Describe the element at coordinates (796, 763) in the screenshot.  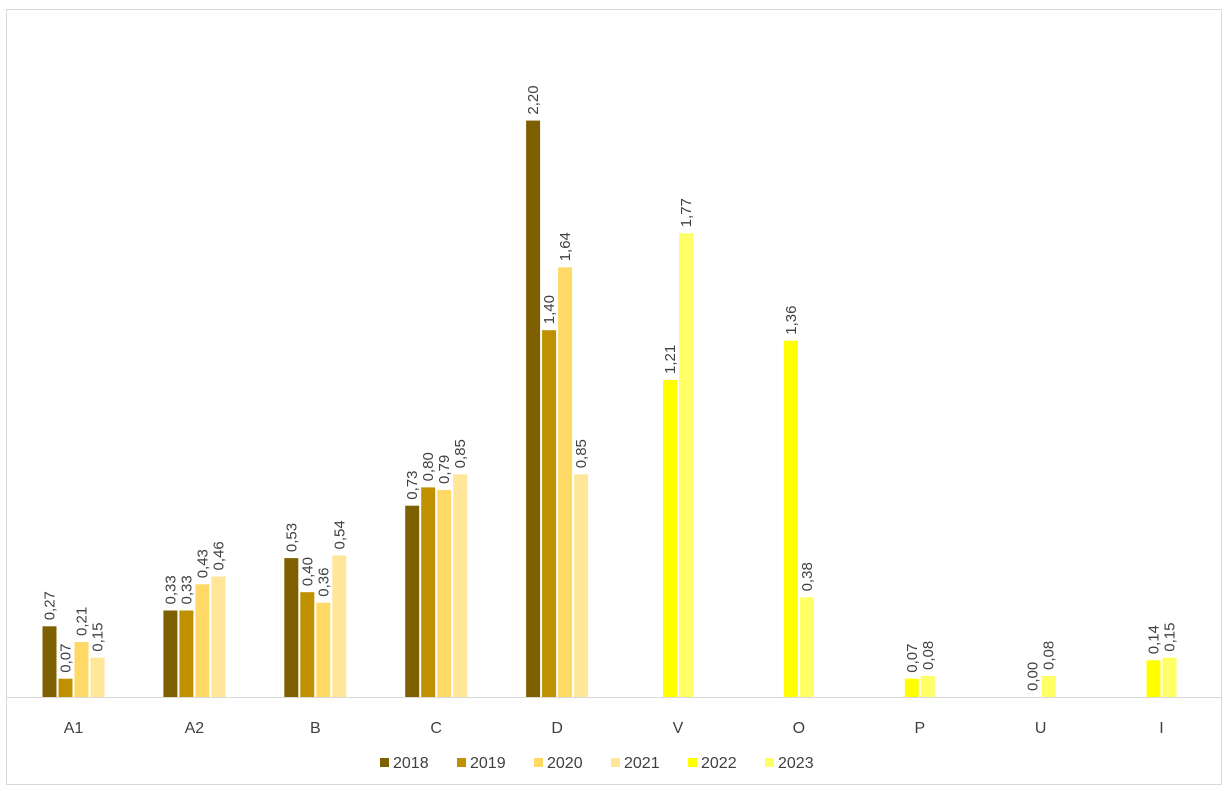
I see `legend-label-2023: 2023` at that location.